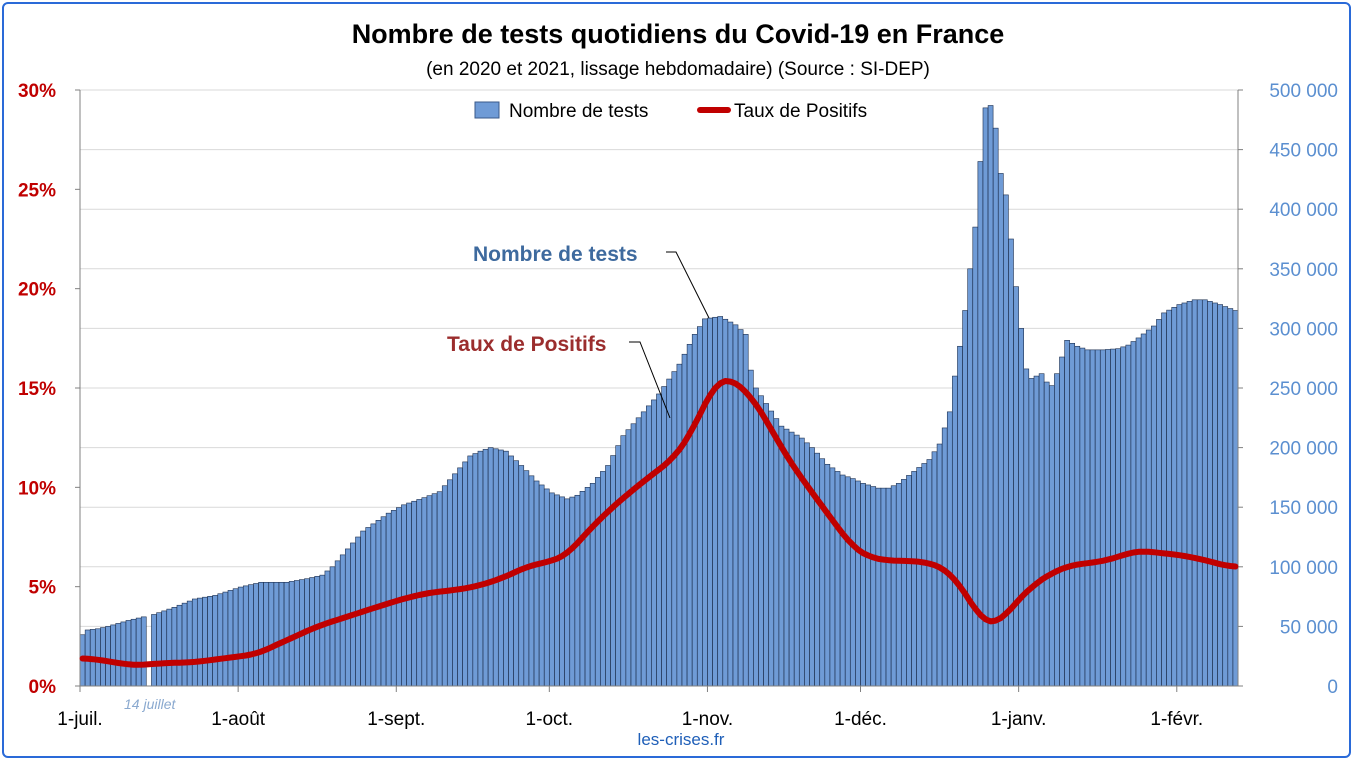  Describe the element at coordinates (1019, 719) in the screenshot. I see `x-tick-label: 1-janv.` at that location.